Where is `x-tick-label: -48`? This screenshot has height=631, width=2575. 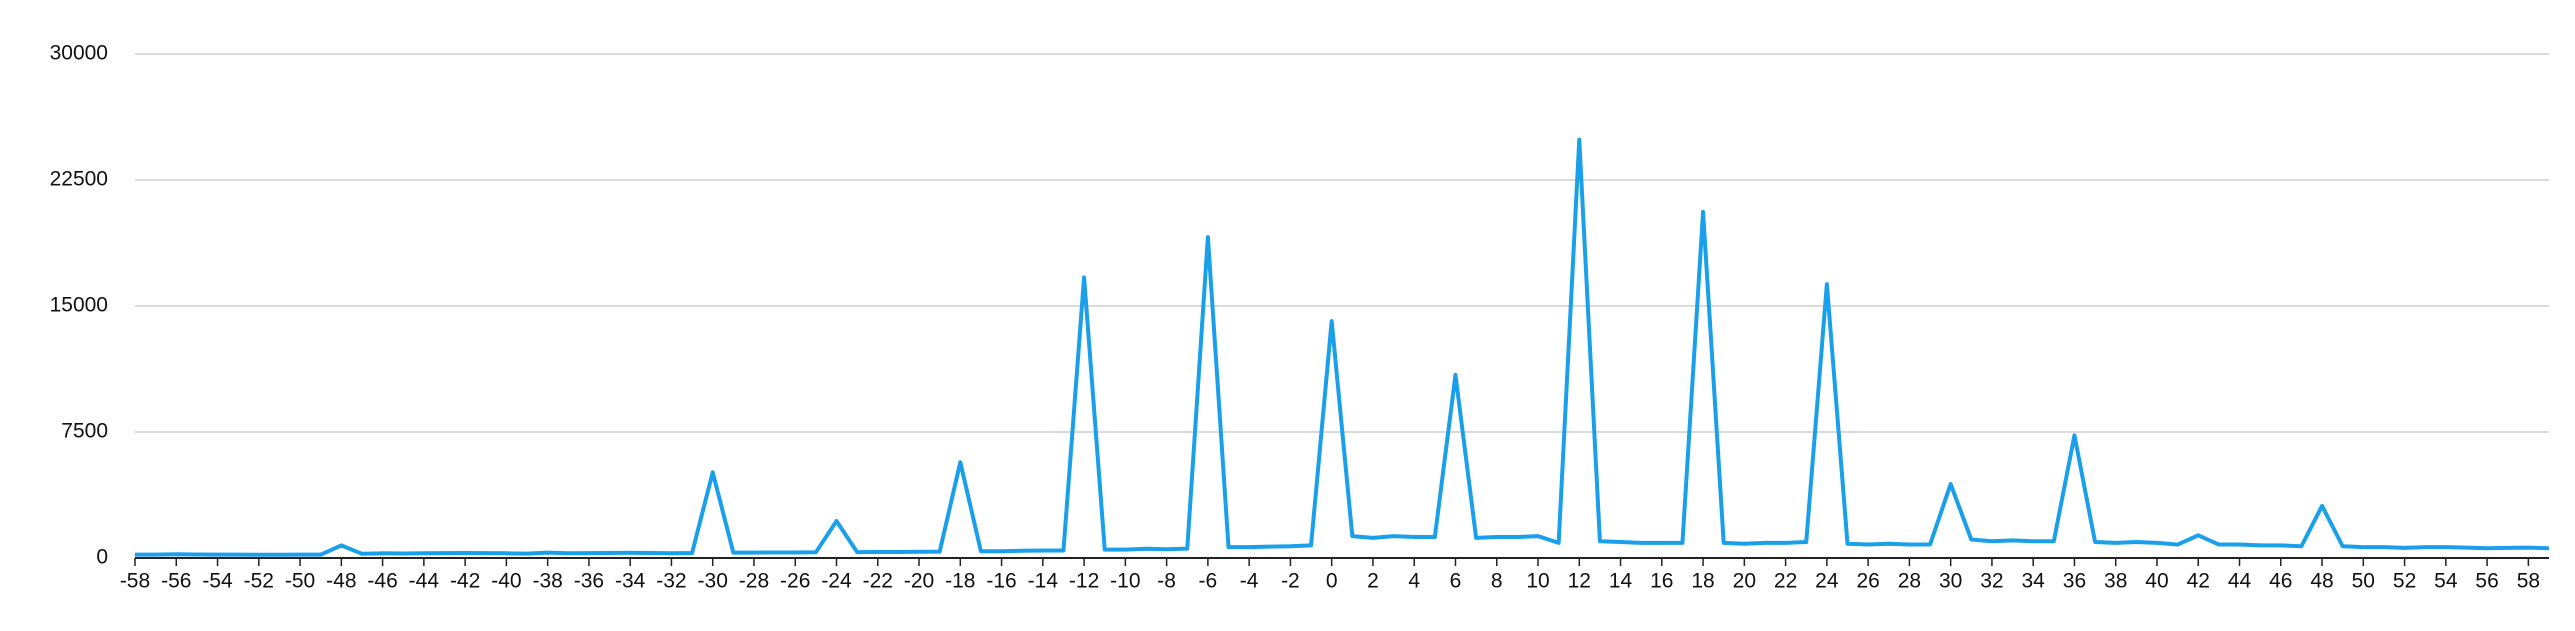
x-tick-label: -48 is located at coordinates (341, 581).